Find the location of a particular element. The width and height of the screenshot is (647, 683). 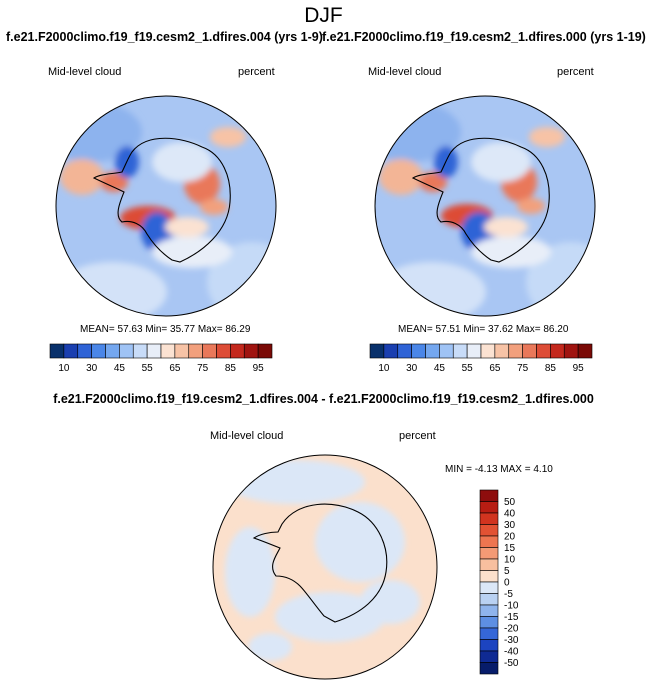

colorbar-difference-tick-label: 40 is located at coordinates (510, 514).